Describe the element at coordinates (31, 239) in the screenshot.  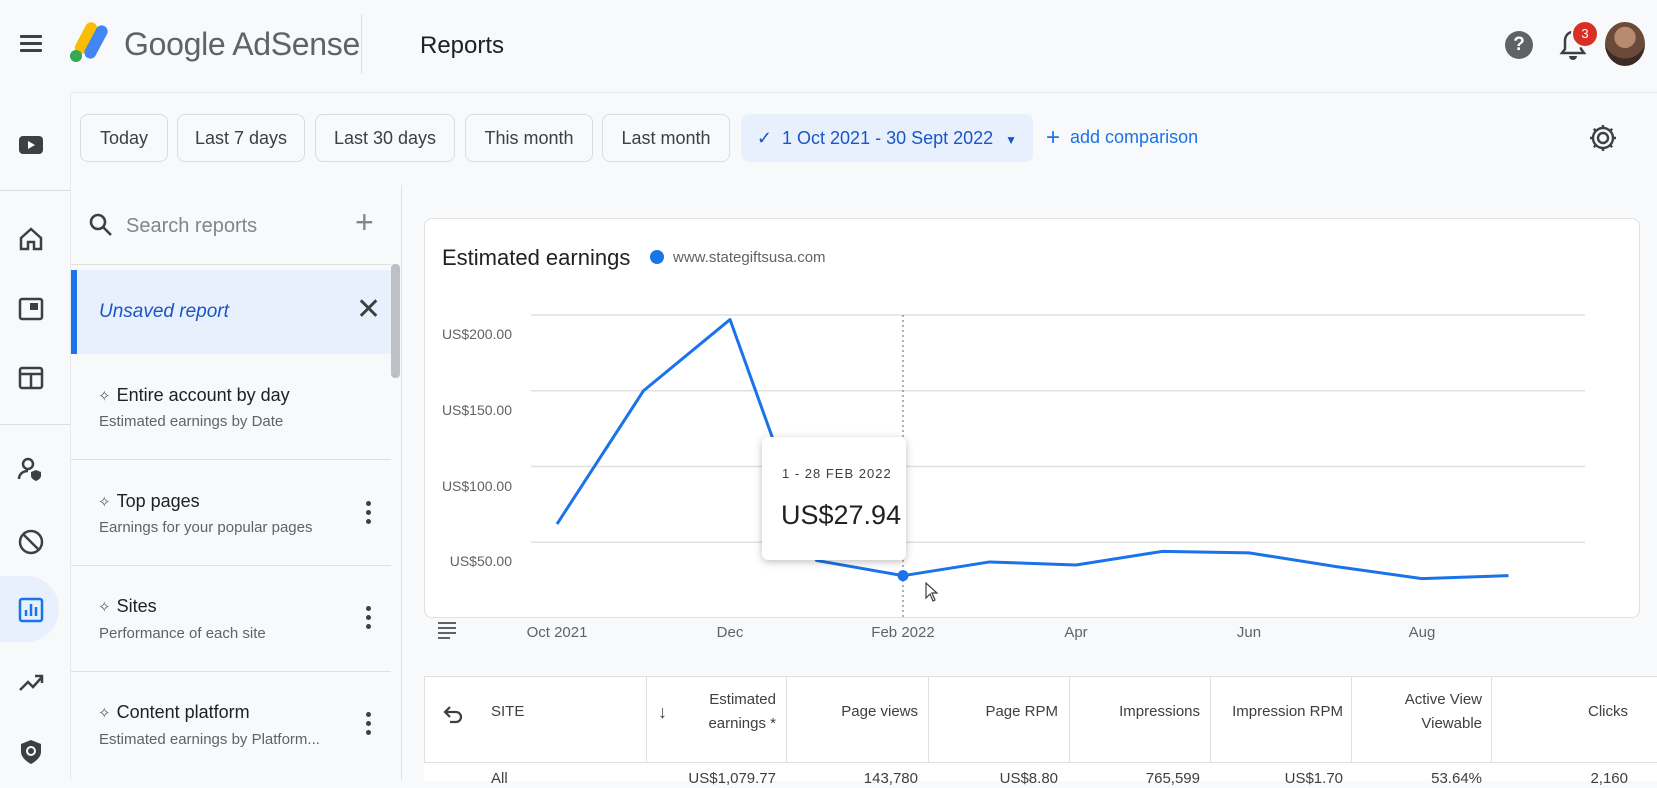
I see `home-icon` at that location.